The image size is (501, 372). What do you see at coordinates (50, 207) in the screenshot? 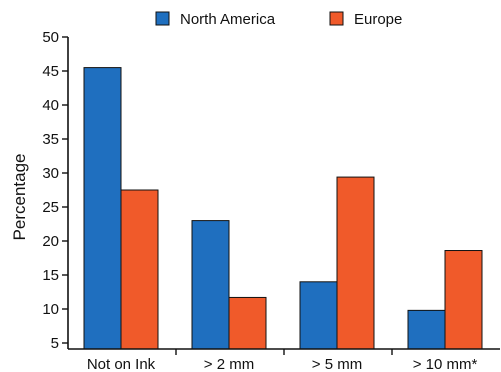
I see `y-tick-label: 25` at bounding box center [50, 207].